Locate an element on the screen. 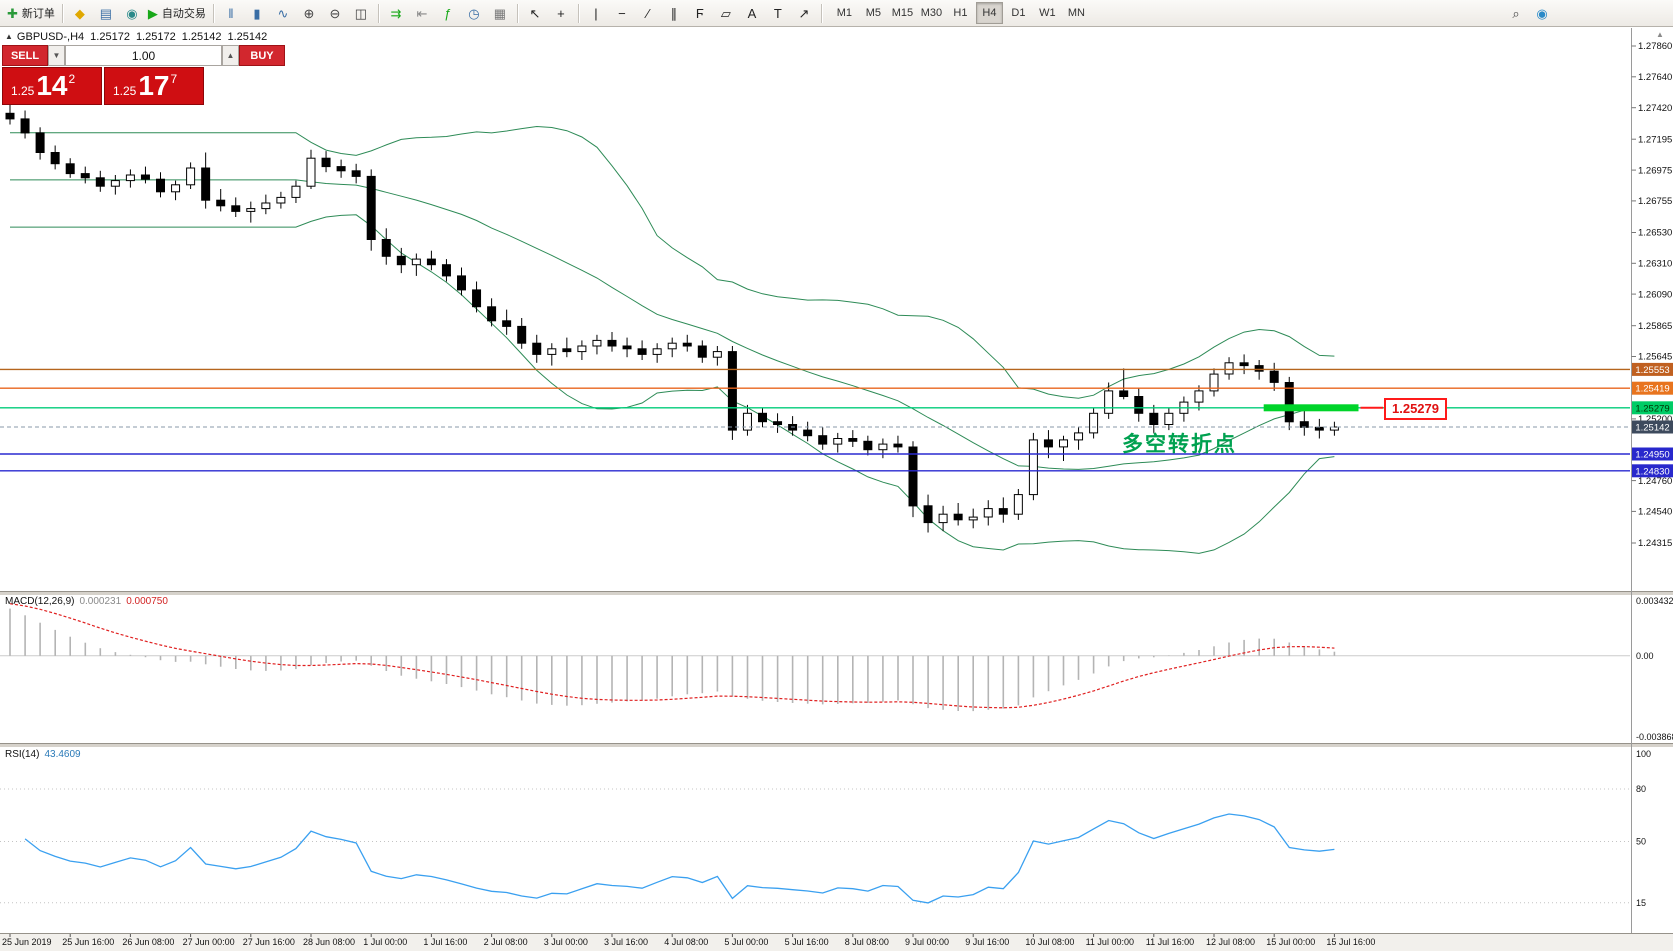  timeframe-h4-button: H4 is located at coordinates (989, 13).